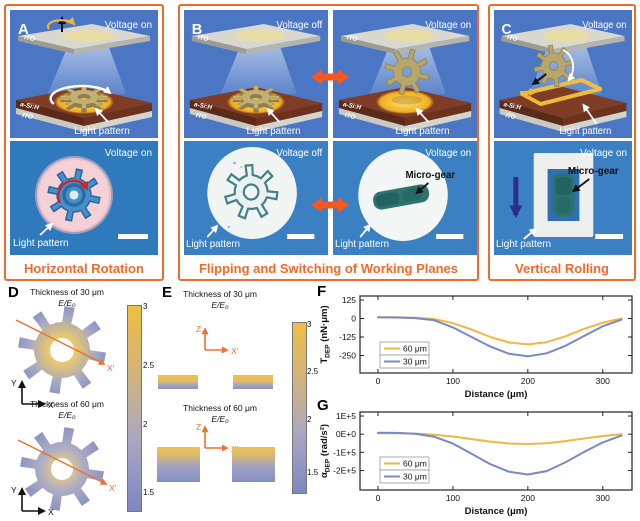  What do you see at coordinates (593, 171) in the screenshot?
I see `micro-gear-label: Micro-gear` at bounding box center [593, 171].